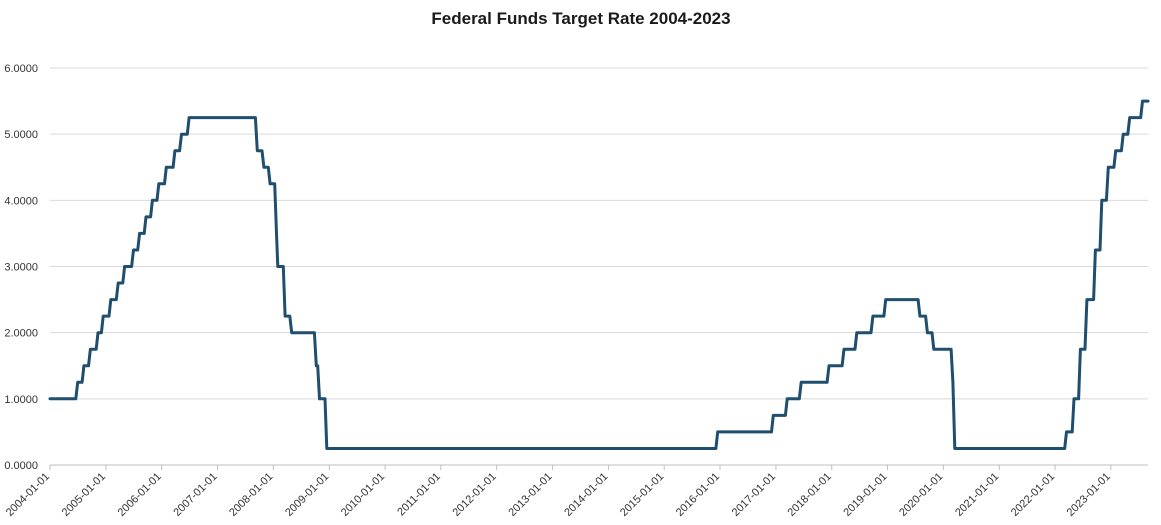 The width and height of the screenshot is (1161, 525). What do you see at coordinates (474, 495) in the screenshot?
I see `x-tick-label: 2012-01-01` at bounding box center [474, 495].